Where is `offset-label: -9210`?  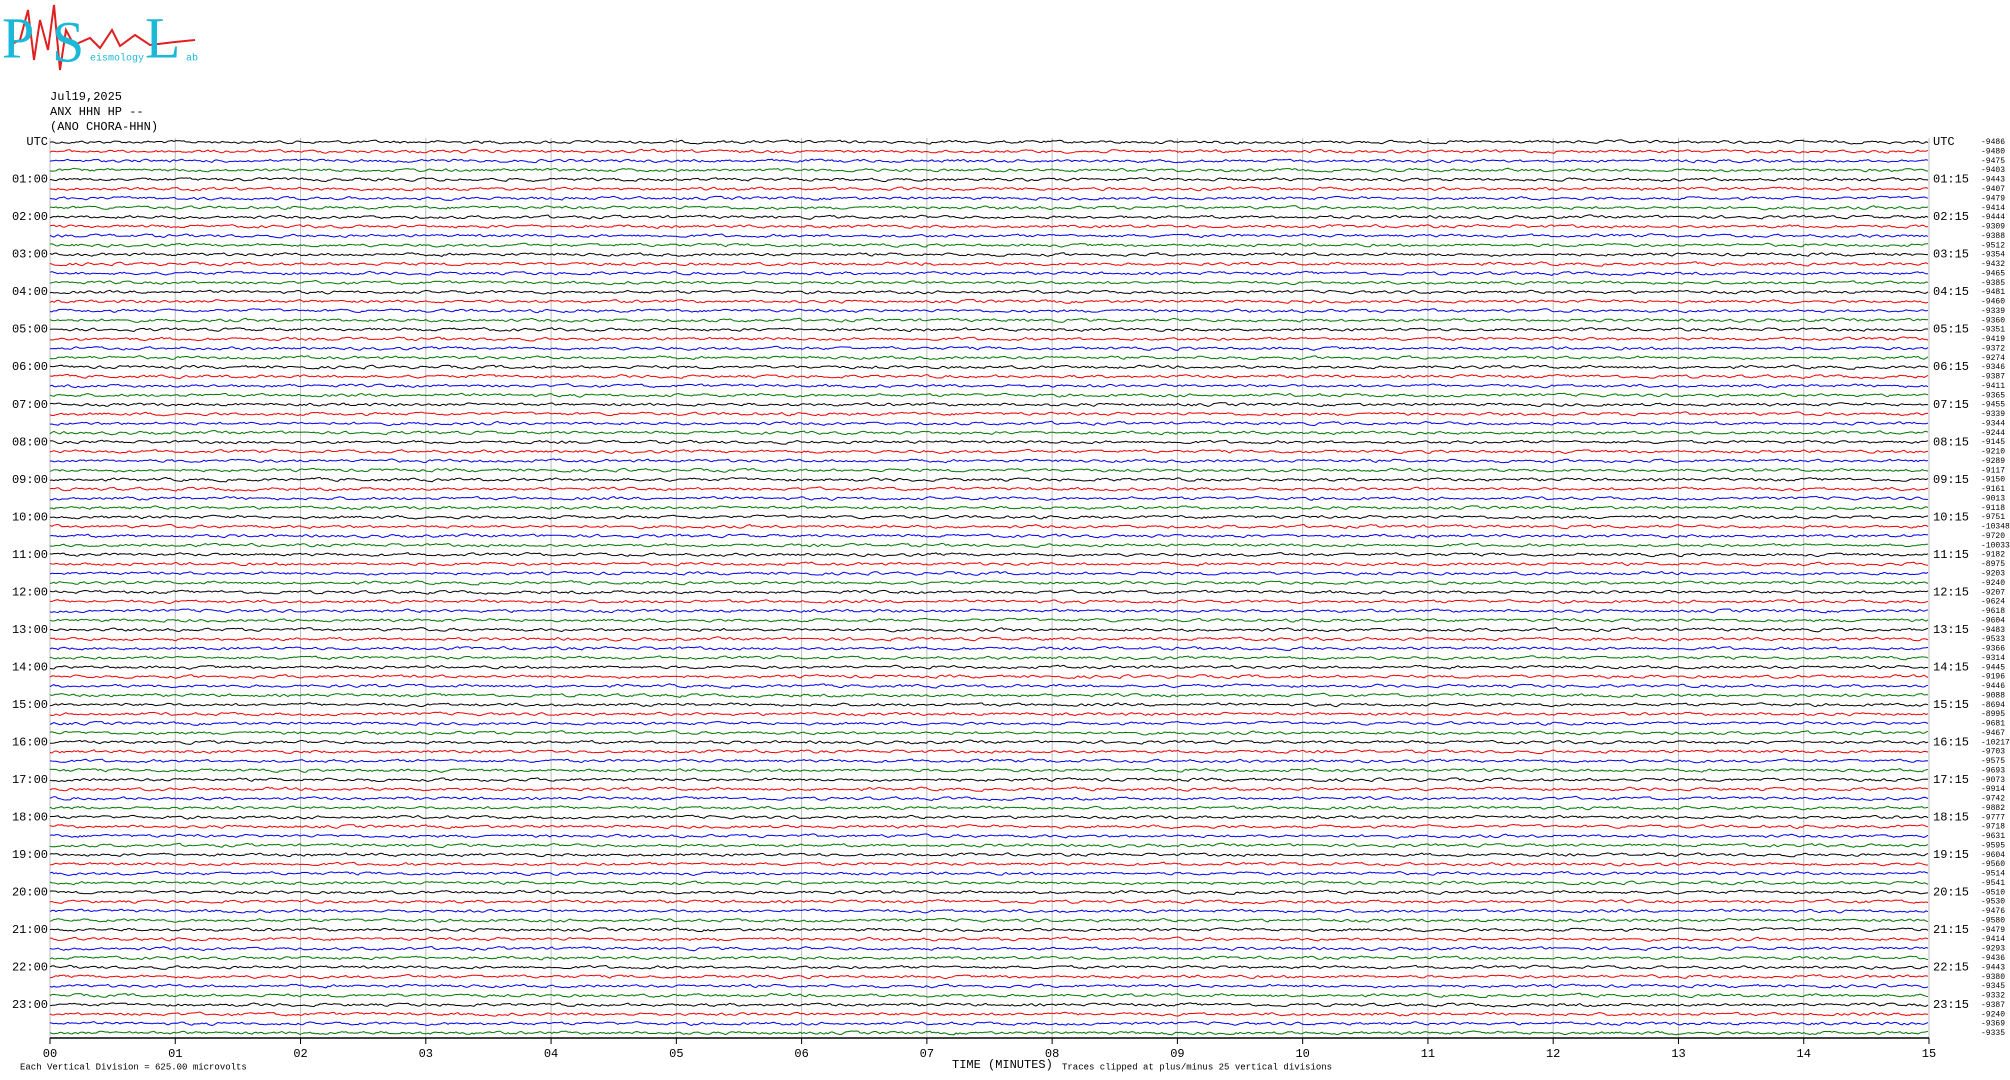
offset-label: -9210 is located at coordinates (1993, 452).